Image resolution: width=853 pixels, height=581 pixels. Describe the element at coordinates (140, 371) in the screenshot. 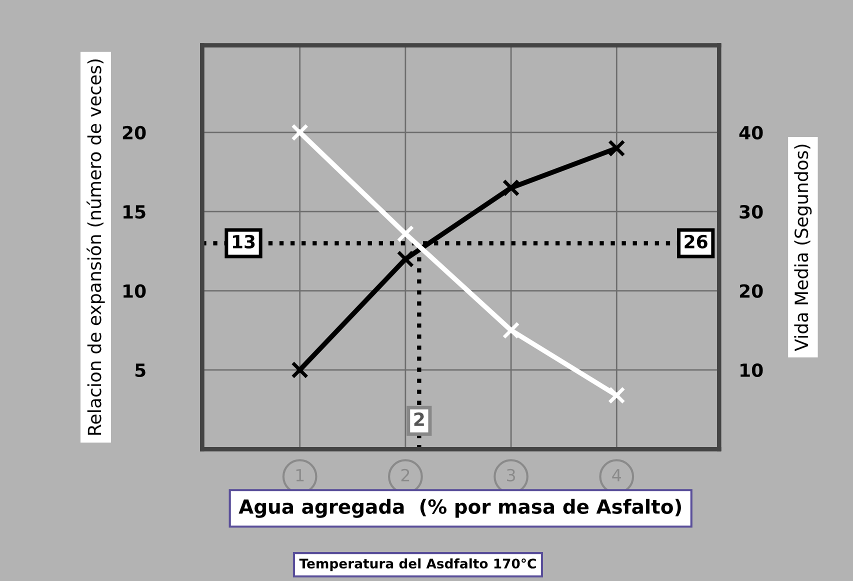

I see `y-tick-label: 5` at that location.